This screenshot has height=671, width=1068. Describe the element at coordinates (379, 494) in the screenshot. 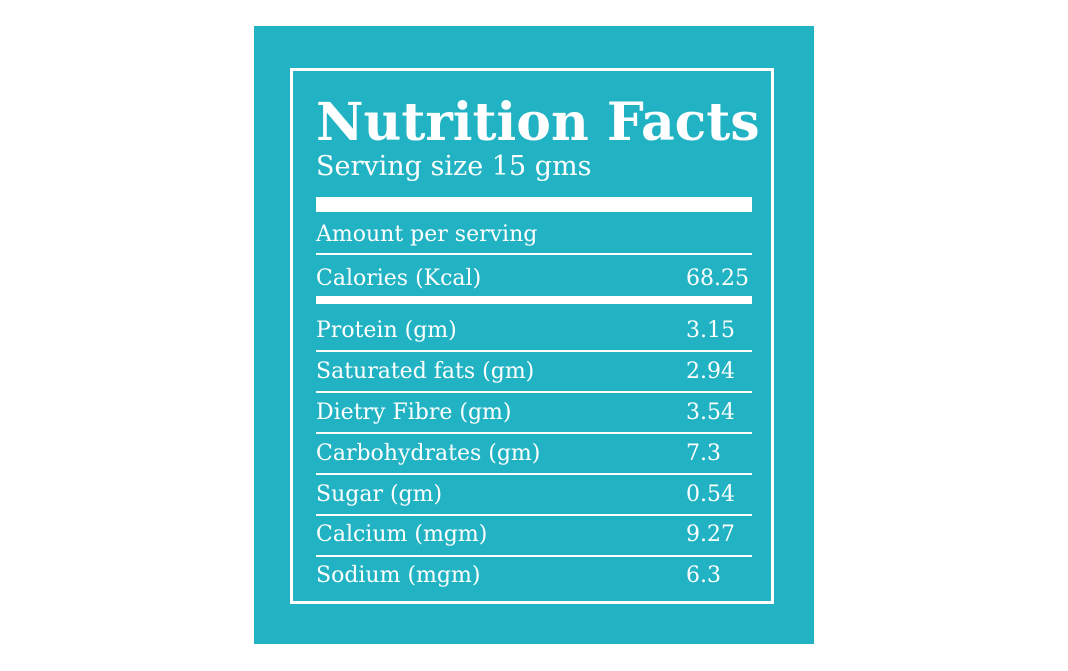

I see `nutrient-label-sugar: Sugar (gm)` at that location.